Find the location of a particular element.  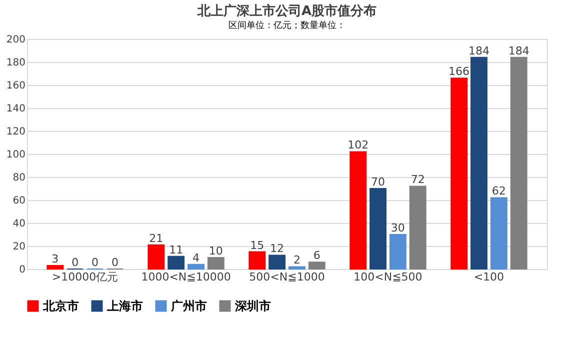

data-label: 4 is located at coordinates (196, 257).